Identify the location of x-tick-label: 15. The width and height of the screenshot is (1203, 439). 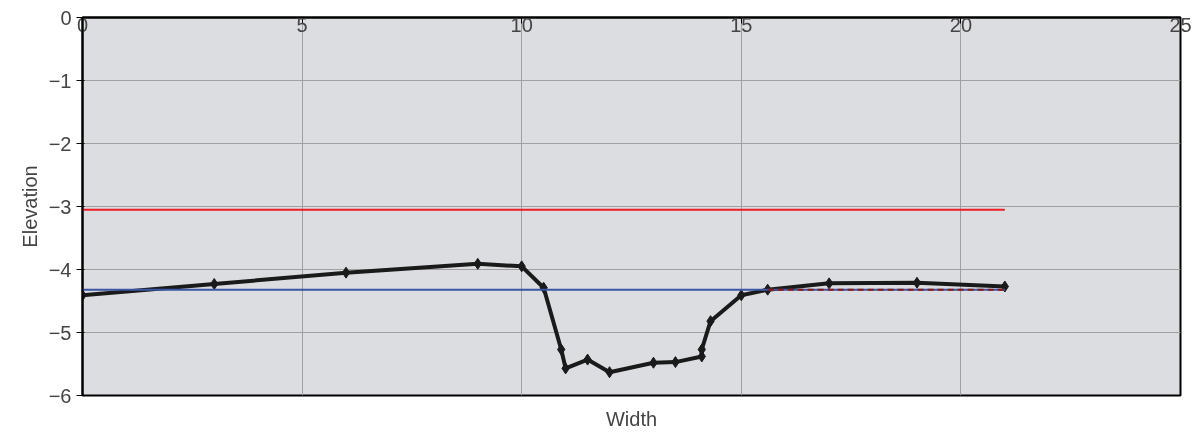
(741, 24).